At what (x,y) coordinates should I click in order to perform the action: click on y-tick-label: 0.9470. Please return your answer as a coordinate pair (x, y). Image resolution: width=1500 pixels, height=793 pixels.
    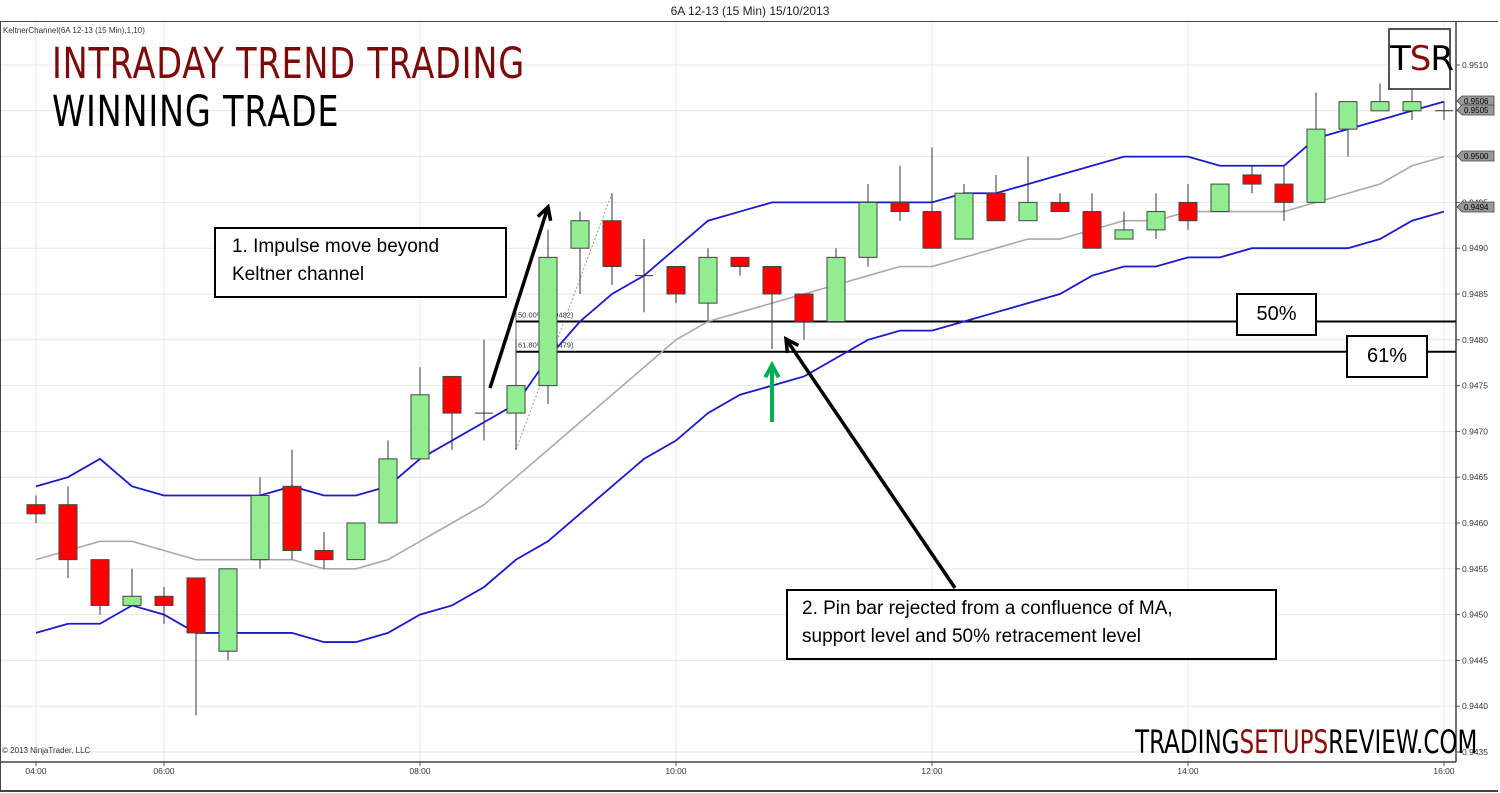
    Looking at the image, I should click on (1475, 431).